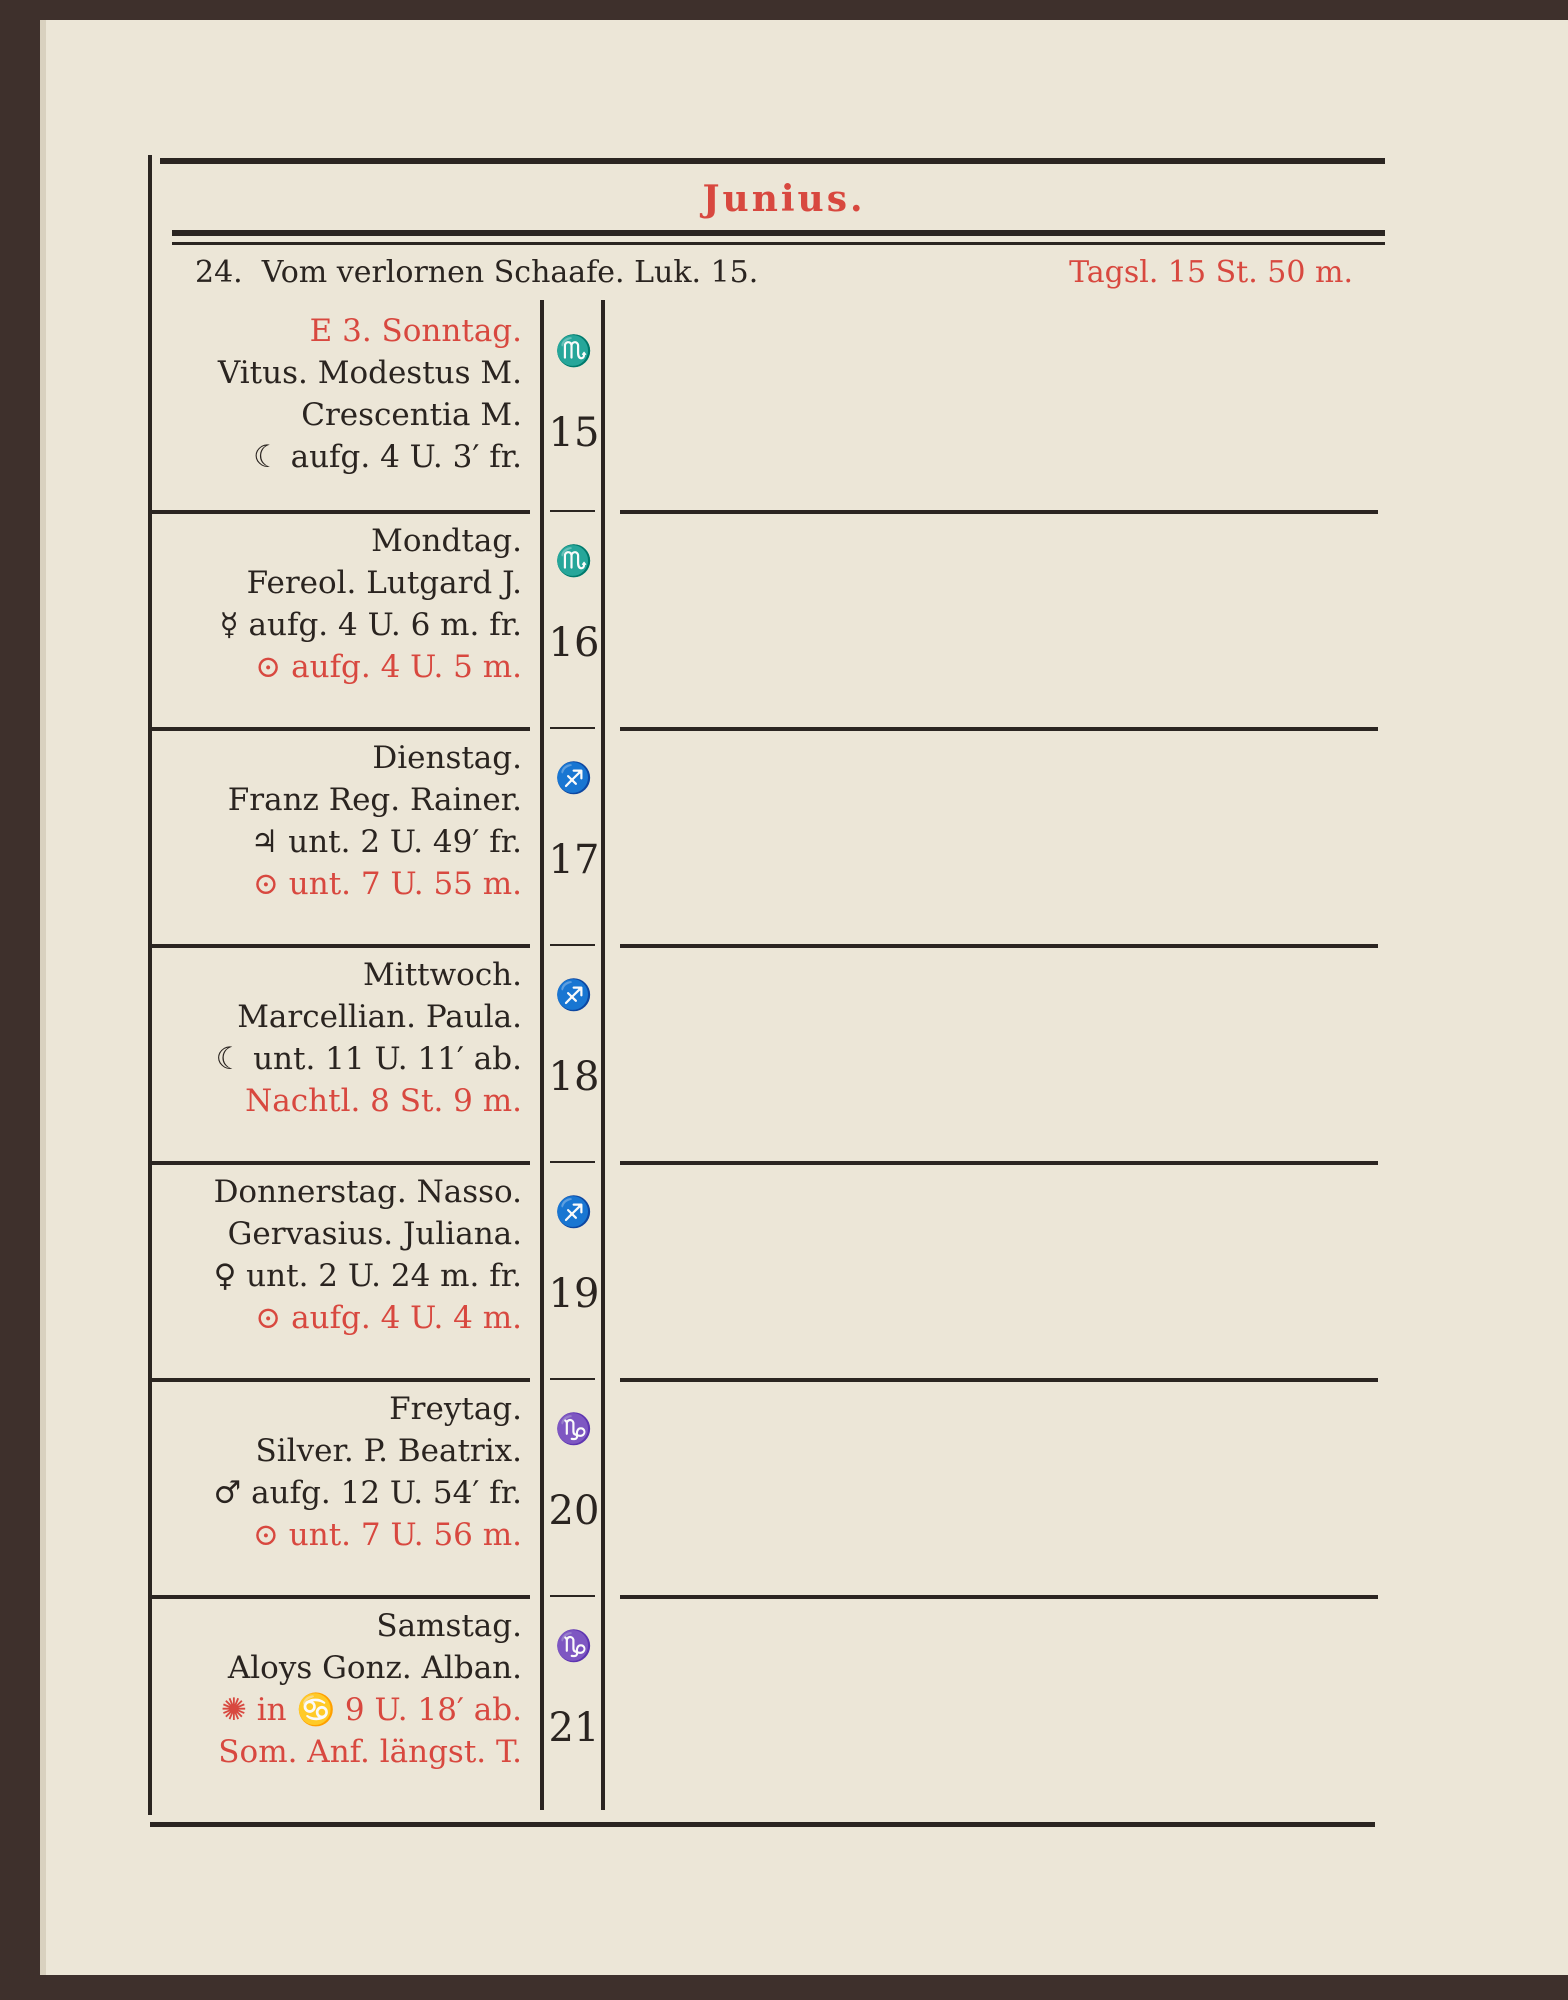 This screenshot has height=2000, width=1568. I want to click on day-line: Samstag., so click(449, 1626).